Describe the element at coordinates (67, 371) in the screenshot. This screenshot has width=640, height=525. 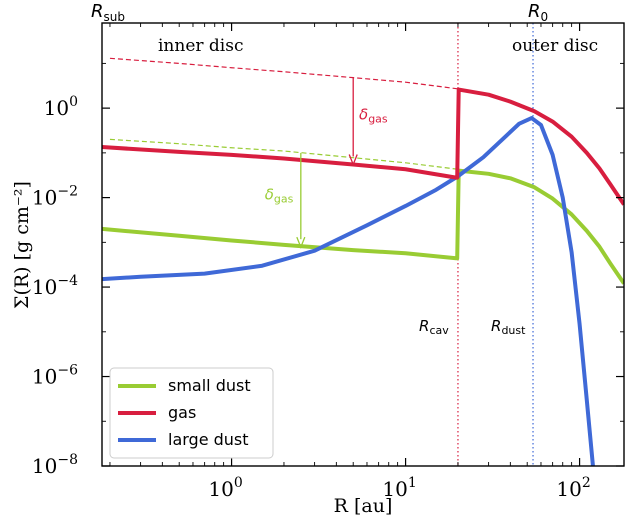
I see `y-tick-exponent: −6` at that location.